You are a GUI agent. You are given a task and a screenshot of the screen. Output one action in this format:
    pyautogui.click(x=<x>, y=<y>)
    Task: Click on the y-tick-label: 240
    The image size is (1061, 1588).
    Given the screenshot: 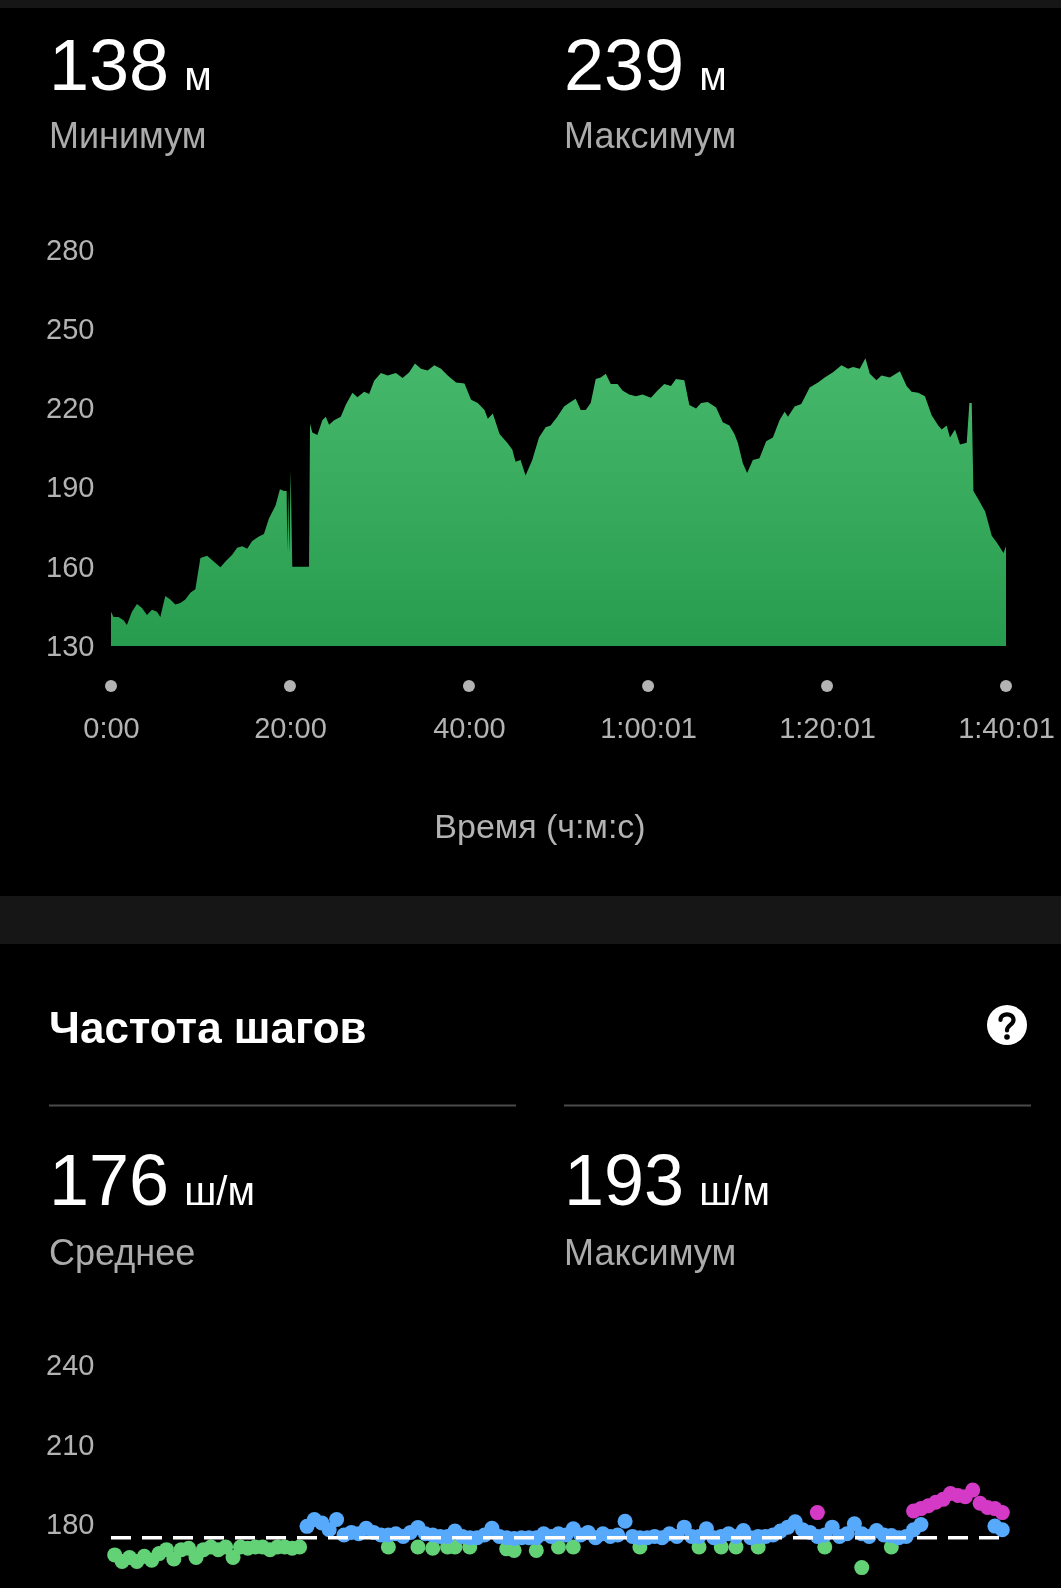 What is the action you would take?
    pyautogui.click(x=70, y=1365)
    